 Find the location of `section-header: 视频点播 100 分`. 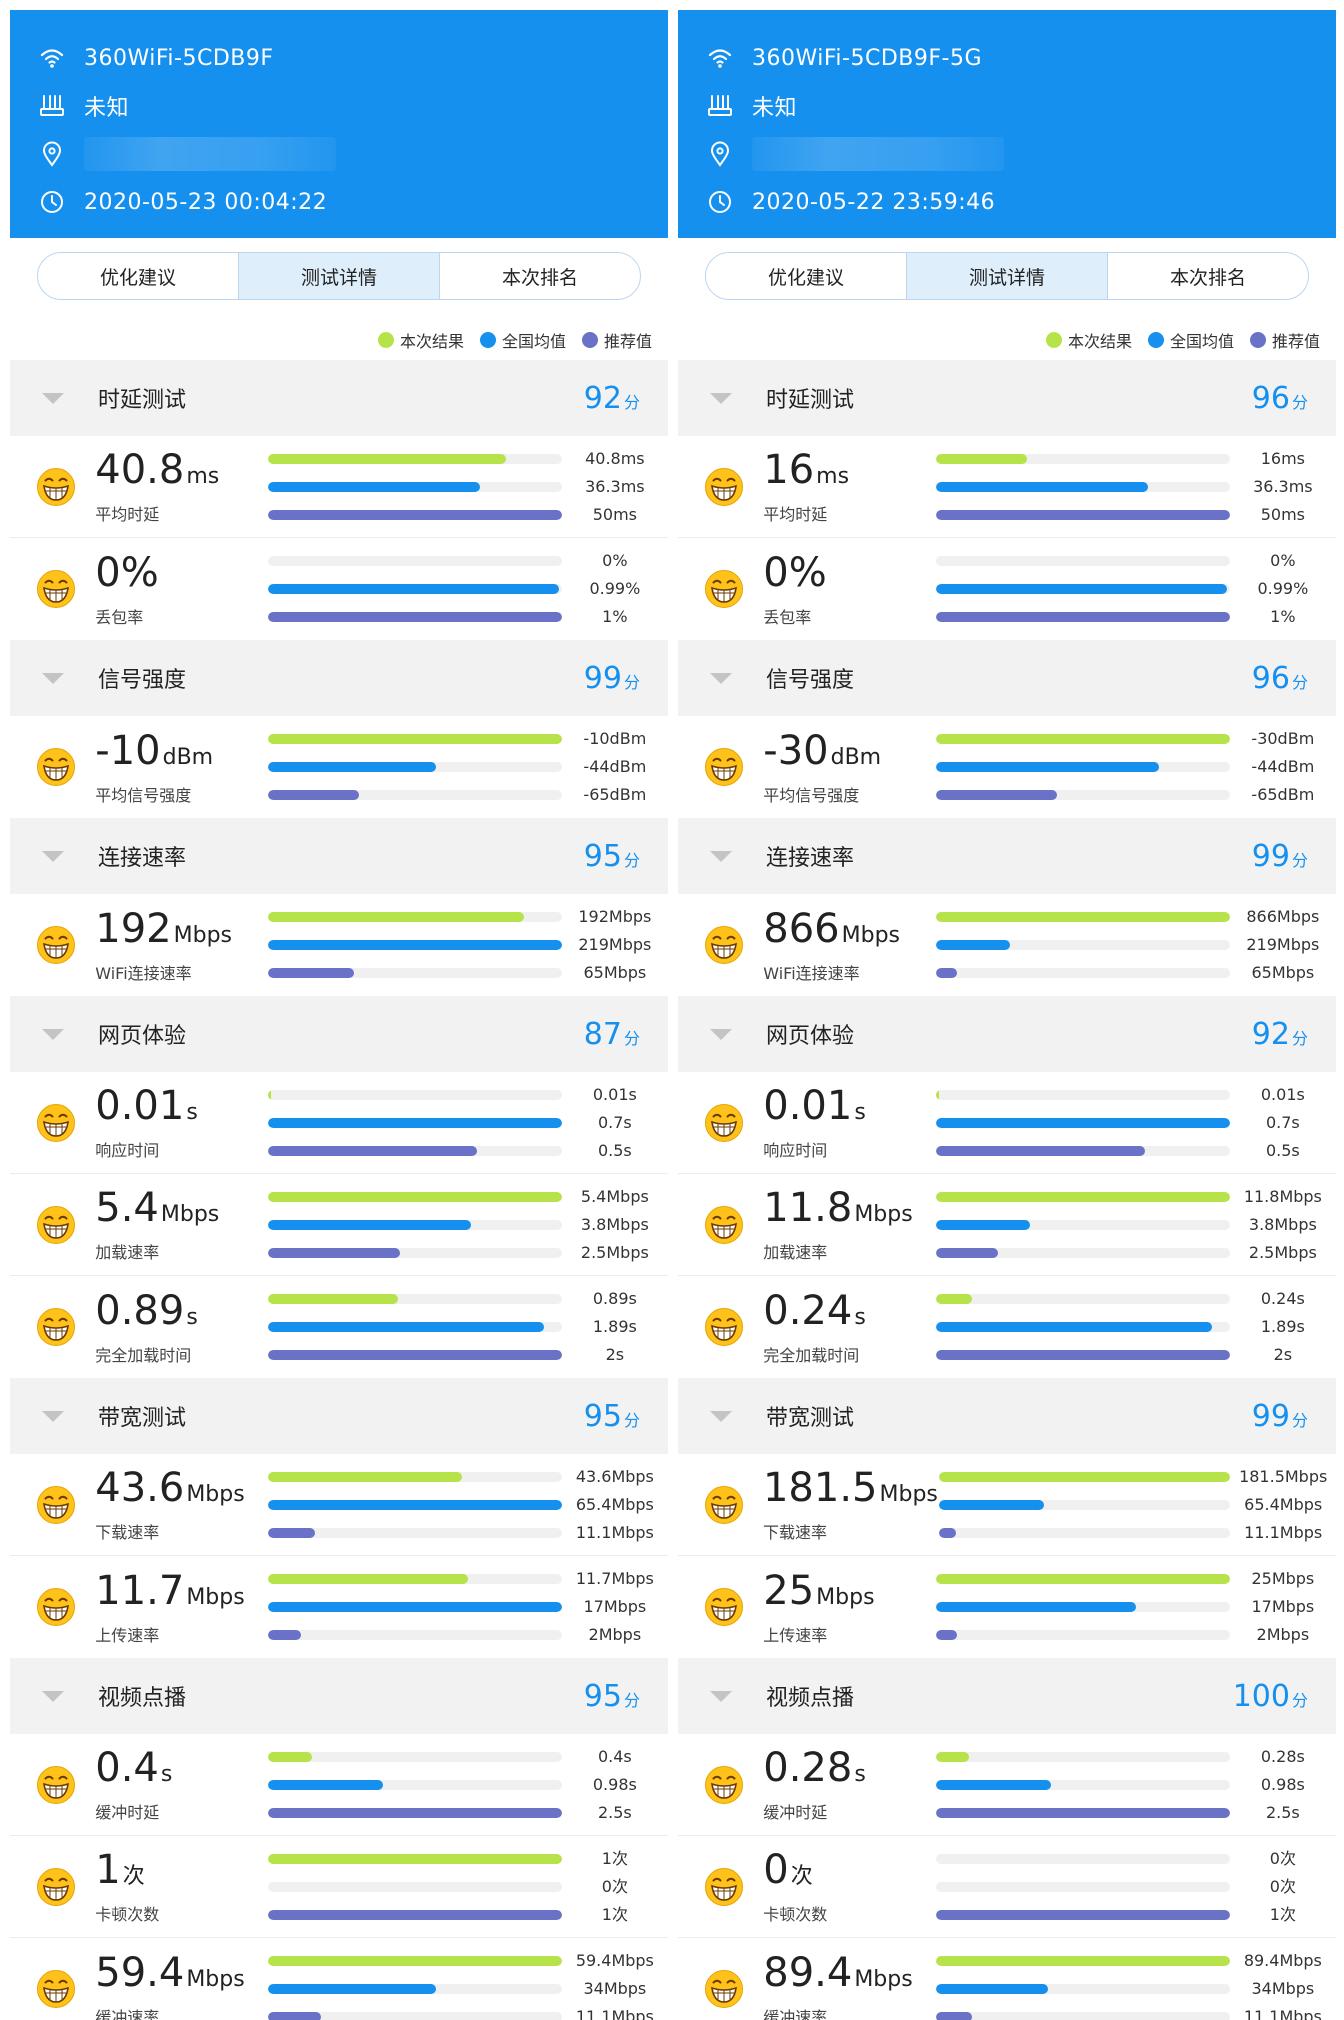

section-header: 视频点播 100 分 is located at coordinates (1007, 1696).